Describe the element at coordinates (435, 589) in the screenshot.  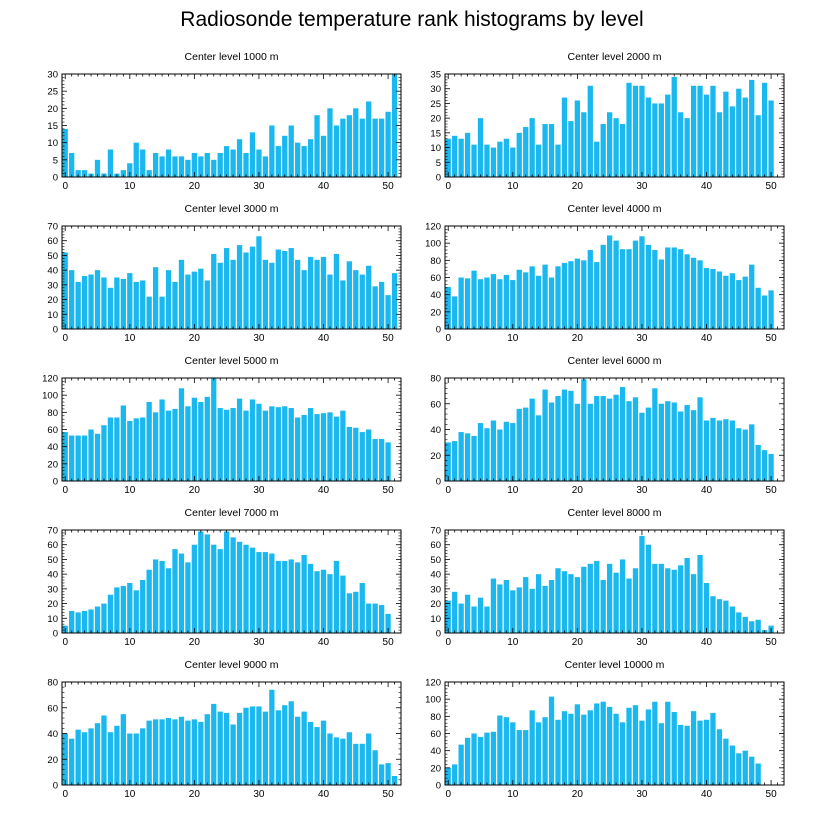
I see `y-tick-label: 30` at that location.